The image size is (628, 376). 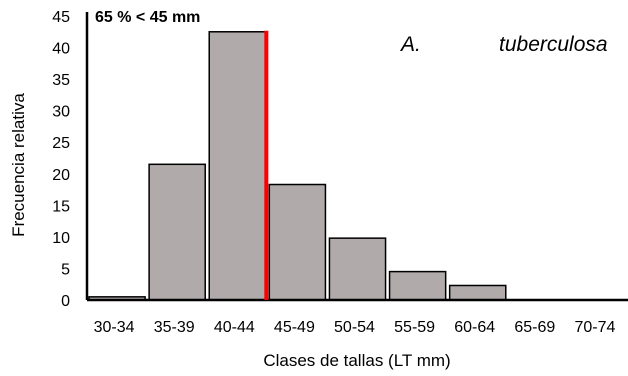 I want to click on y-tick-label: 40, so click(x=61, y=49).